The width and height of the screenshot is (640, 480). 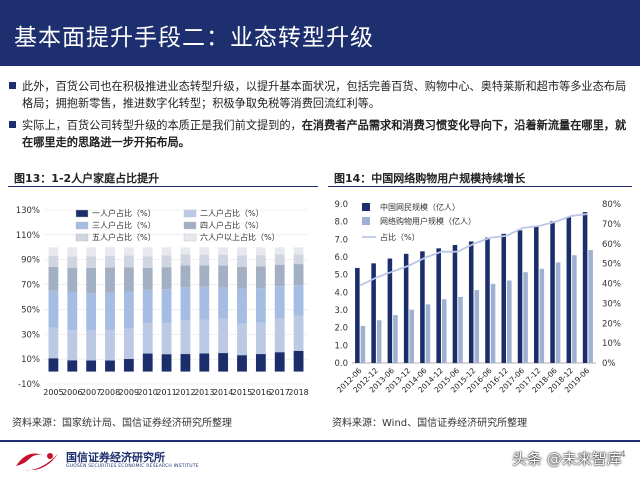 What do you see at coordinates (124, 213) in the screenshot?
I see `legend-label: 一人户占比（%）` at bounding box center [124, 213].